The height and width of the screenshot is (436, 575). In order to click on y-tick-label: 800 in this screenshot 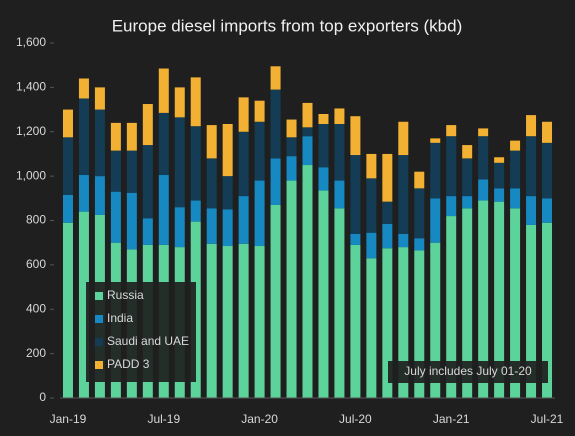, I will do `click(36, 220)`.